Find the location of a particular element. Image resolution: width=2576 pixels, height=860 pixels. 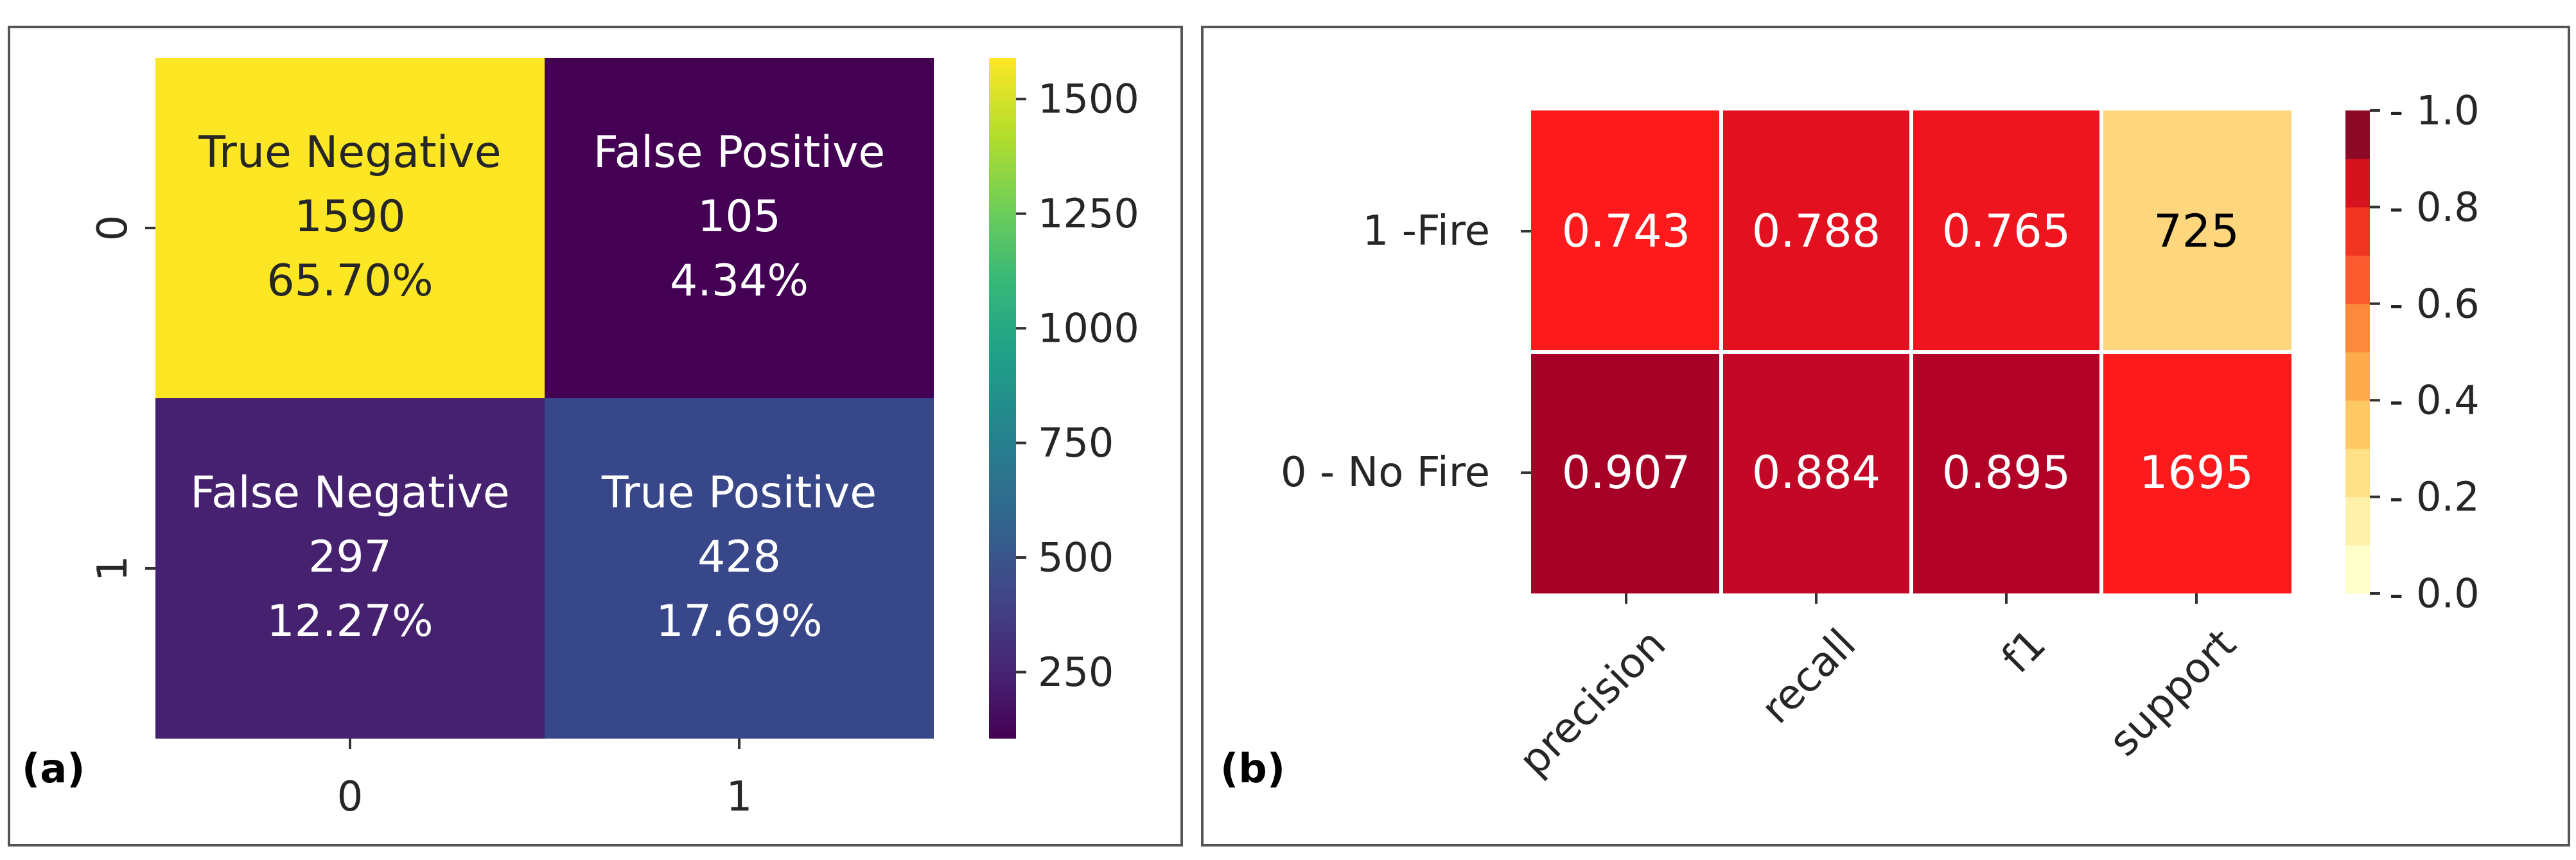

cell-label: 297 is located at coordinates (350, 557).